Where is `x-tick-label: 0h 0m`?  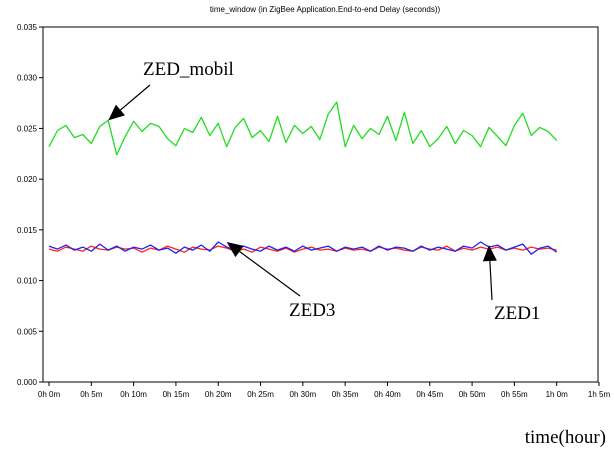 x-tick-label: 0h 0m is located at coordinates (49, 394).